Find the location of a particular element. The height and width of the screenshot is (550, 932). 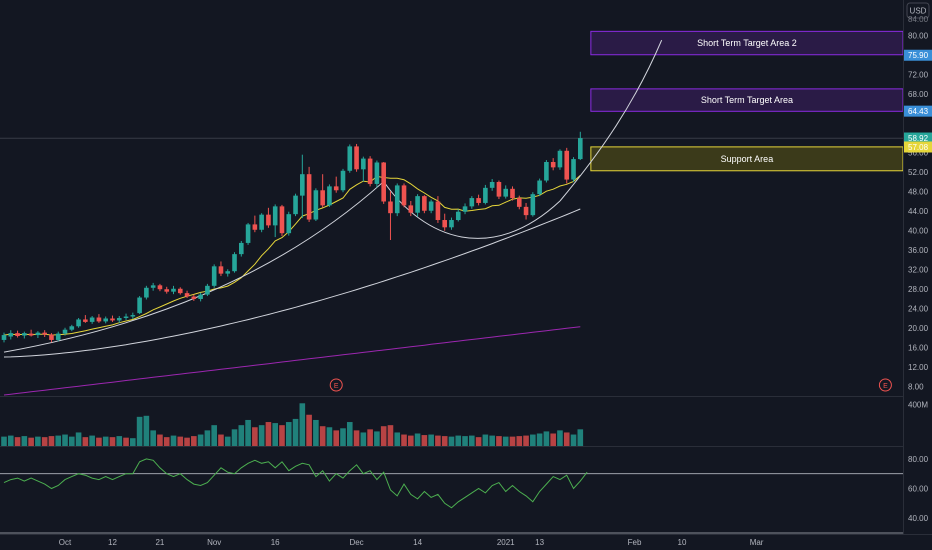

time-tick: 10 is located at coordinates (682, 542).